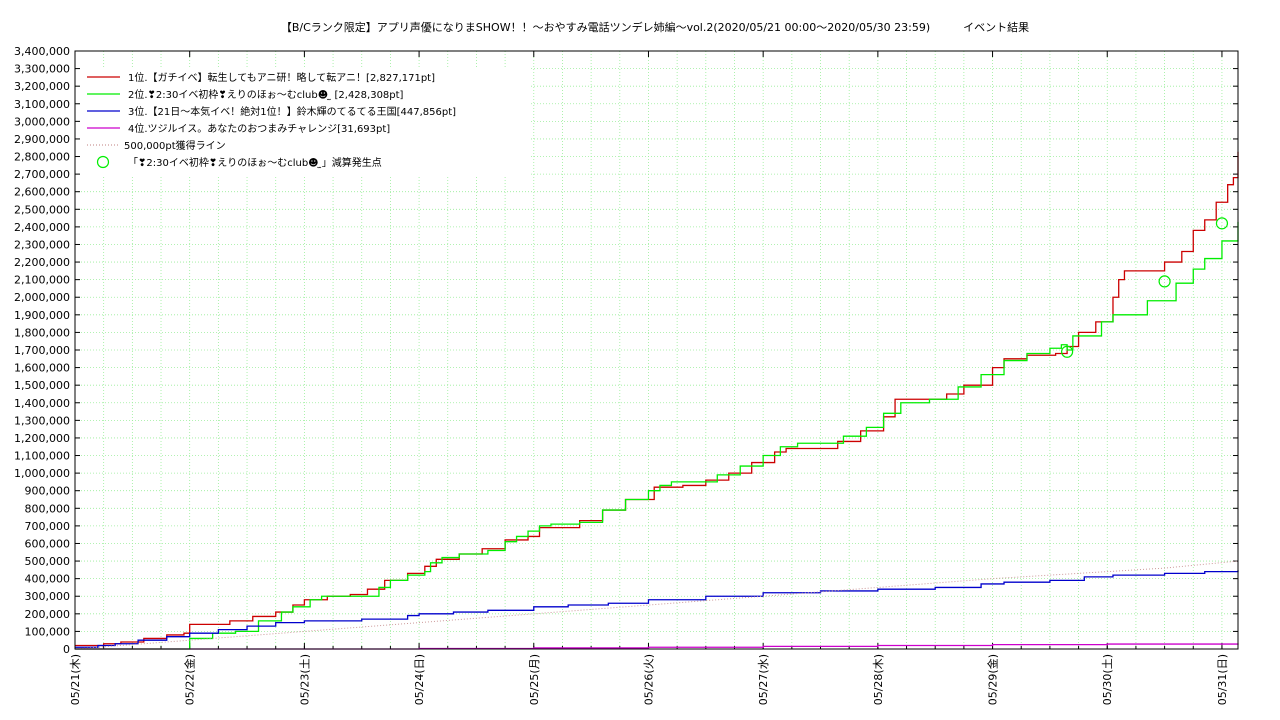 The width and height of the screenshot is (1280, 720). What do you see at coordinates (48, 631) in the screenshot?
I see `y-tick-label: 100,000` at bounding box center [48, 631].